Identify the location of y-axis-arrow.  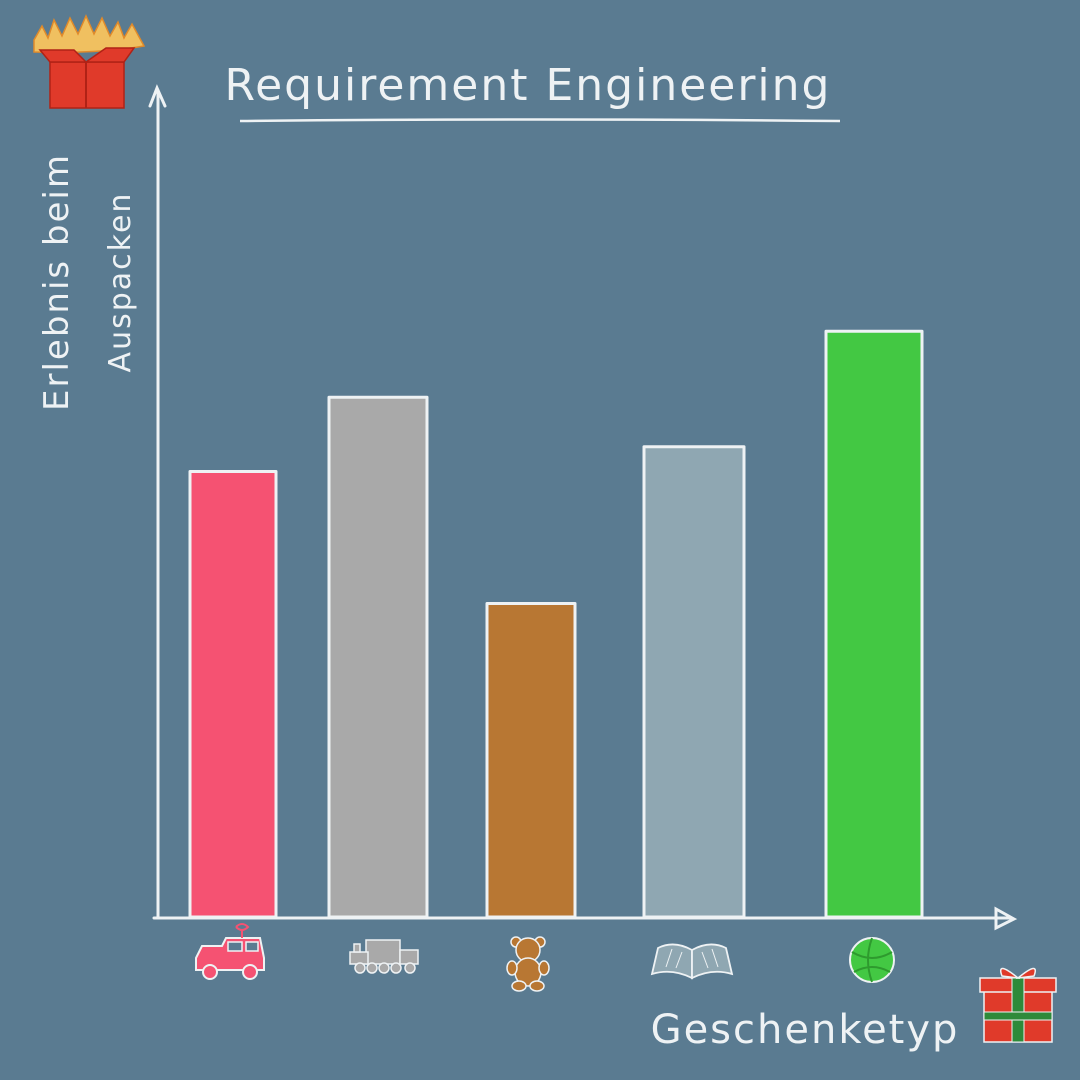
(157, 96).